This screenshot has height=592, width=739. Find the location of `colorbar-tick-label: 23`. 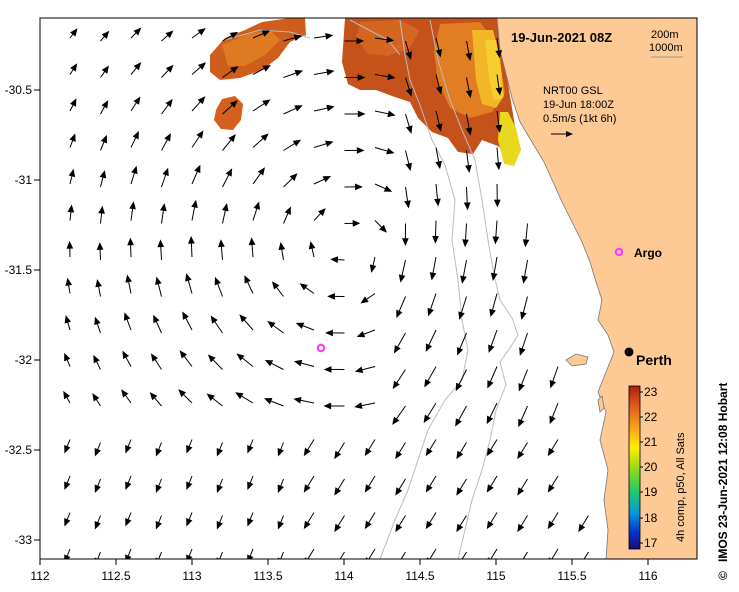

colorbar-tick-label: 23 is located at coordinates (651, 392).